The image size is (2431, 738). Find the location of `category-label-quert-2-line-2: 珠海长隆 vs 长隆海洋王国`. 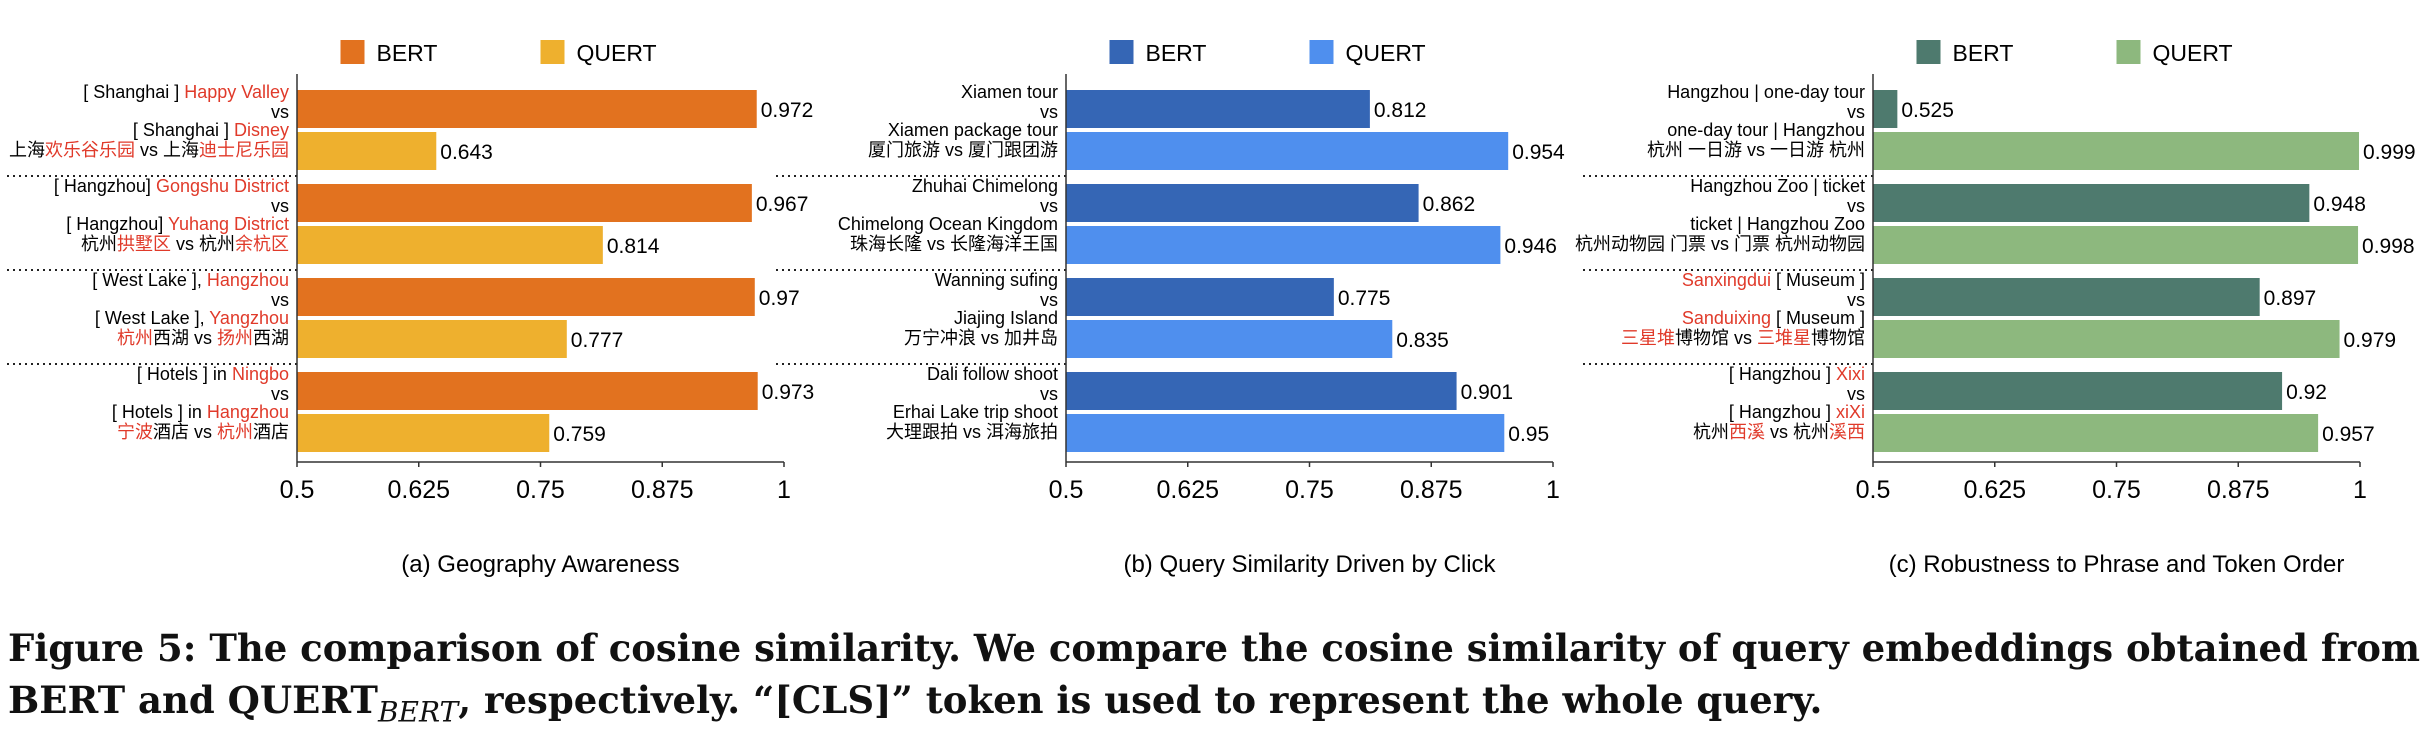

category-label-quert-2-line-2: 珠海长隆 vs 长隆海洋王国 is located at coordinates (954, 244).